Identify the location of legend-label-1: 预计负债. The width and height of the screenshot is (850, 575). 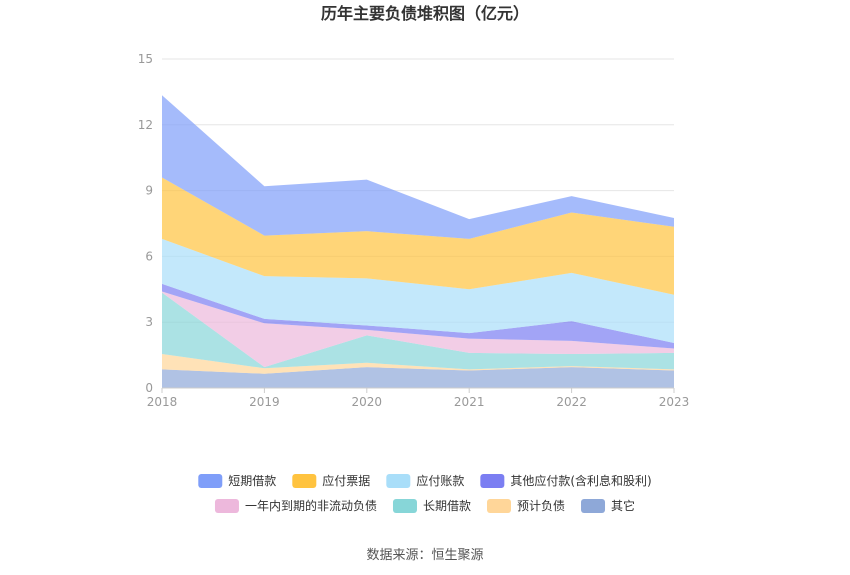
(541, 506).